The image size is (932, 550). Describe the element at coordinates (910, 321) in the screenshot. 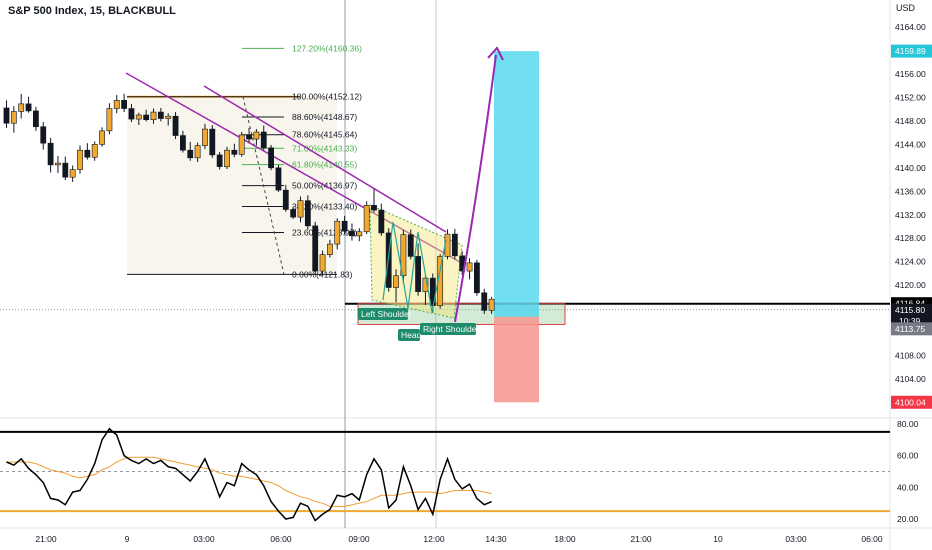

I see `countdown-badge: 10:39` at that location.